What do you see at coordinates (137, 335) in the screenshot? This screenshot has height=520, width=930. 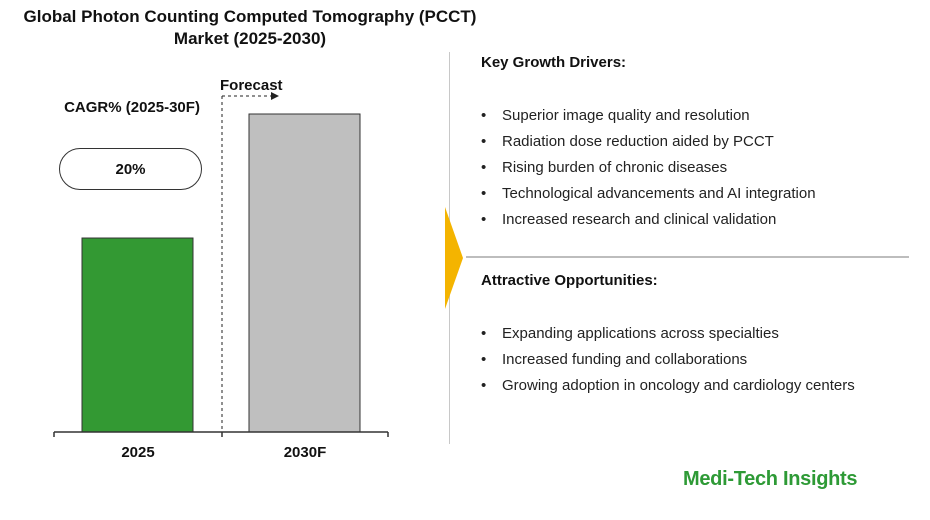 I see `bar-2025` at bounding box center [137, 335].